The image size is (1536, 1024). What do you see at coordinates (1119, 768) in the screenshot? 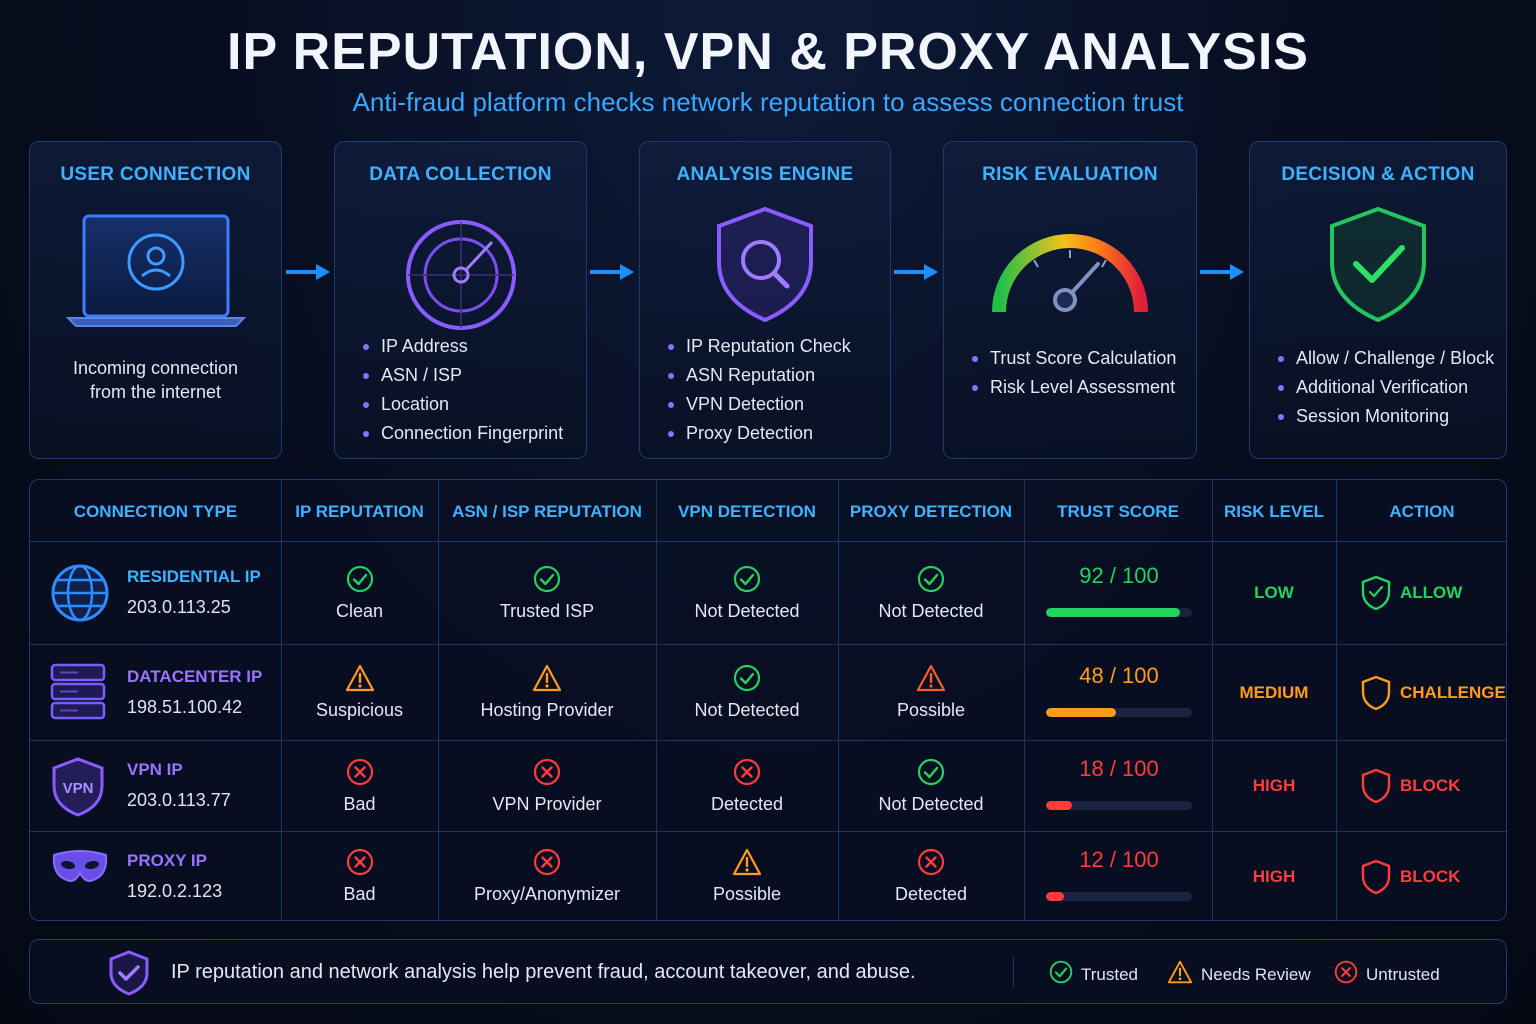
I see `trust-score: 18 / 100` at bounding box center [1119, 768].